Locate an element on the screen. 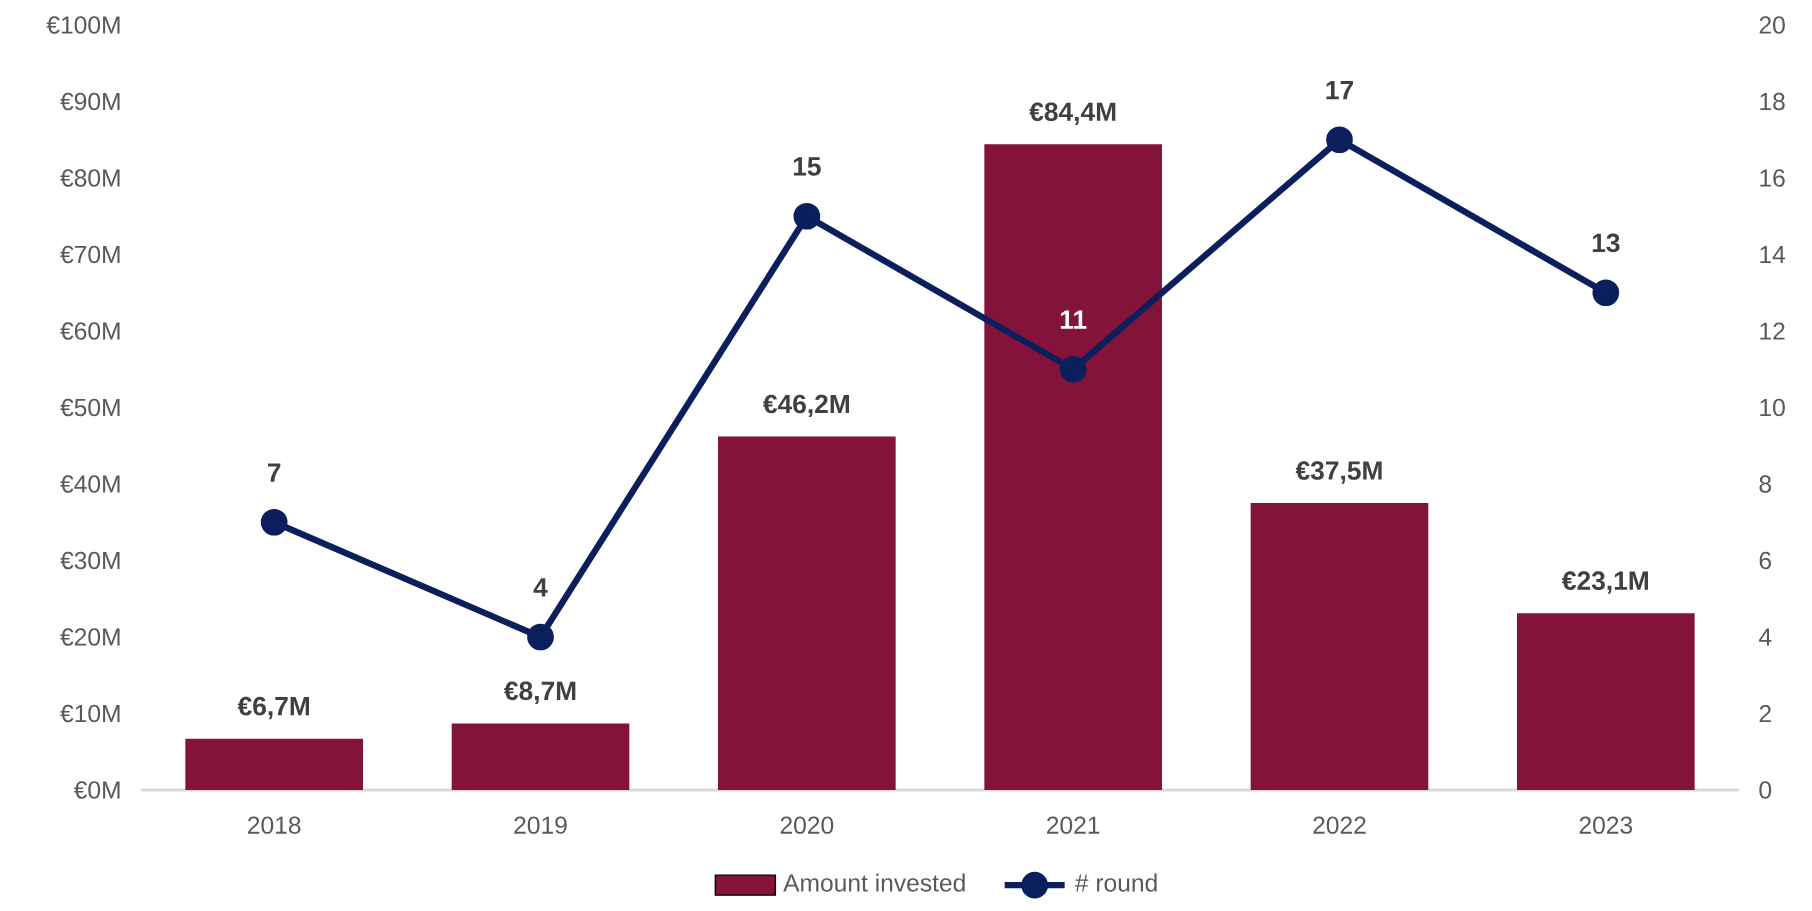  data-label: €37,5M is located at coordinates (1338, 472).